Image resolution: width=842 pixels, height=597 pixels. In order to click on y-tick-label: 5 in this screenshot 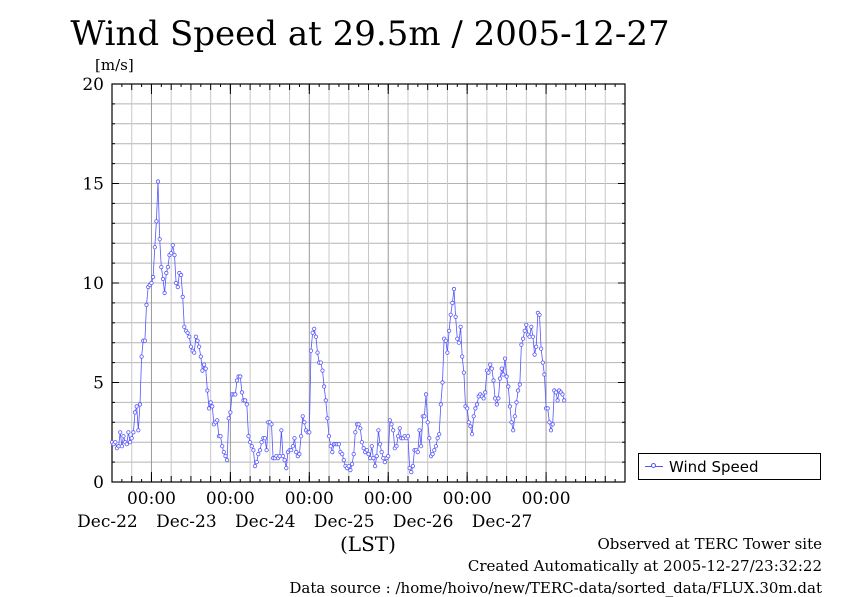, I will do `click(98, 384)`.